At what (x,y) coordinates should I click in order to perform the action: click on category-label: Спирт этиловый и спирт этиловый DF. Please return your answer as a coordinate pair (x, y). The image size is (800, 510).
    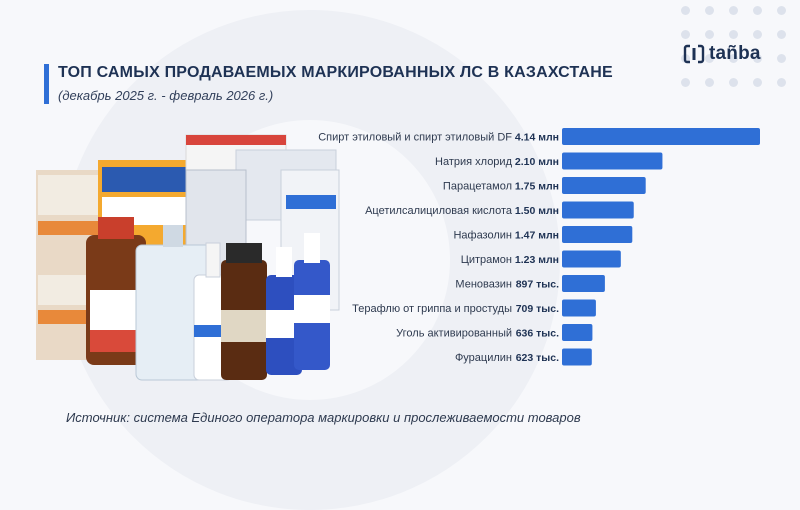
    Looking at the image, I should click on (415, 138).